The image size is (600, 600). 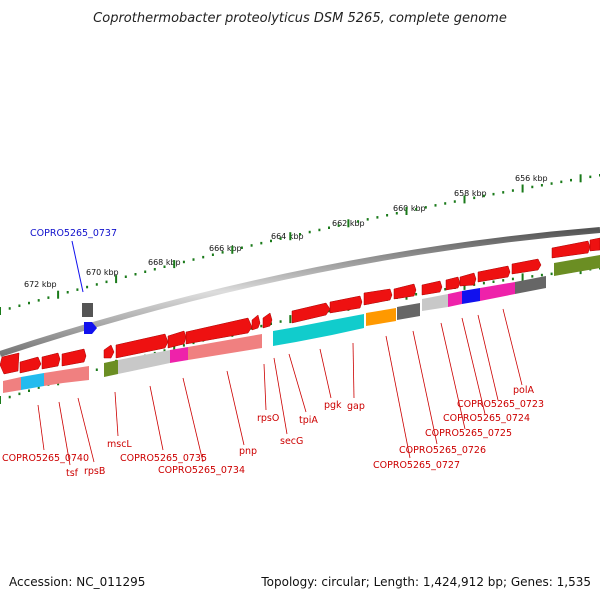 What do you see at coordinates (73, 233) in the screenshot?
I see `highlight-gene-label: COPRO5265_0737` at bounding box center [73, 233].